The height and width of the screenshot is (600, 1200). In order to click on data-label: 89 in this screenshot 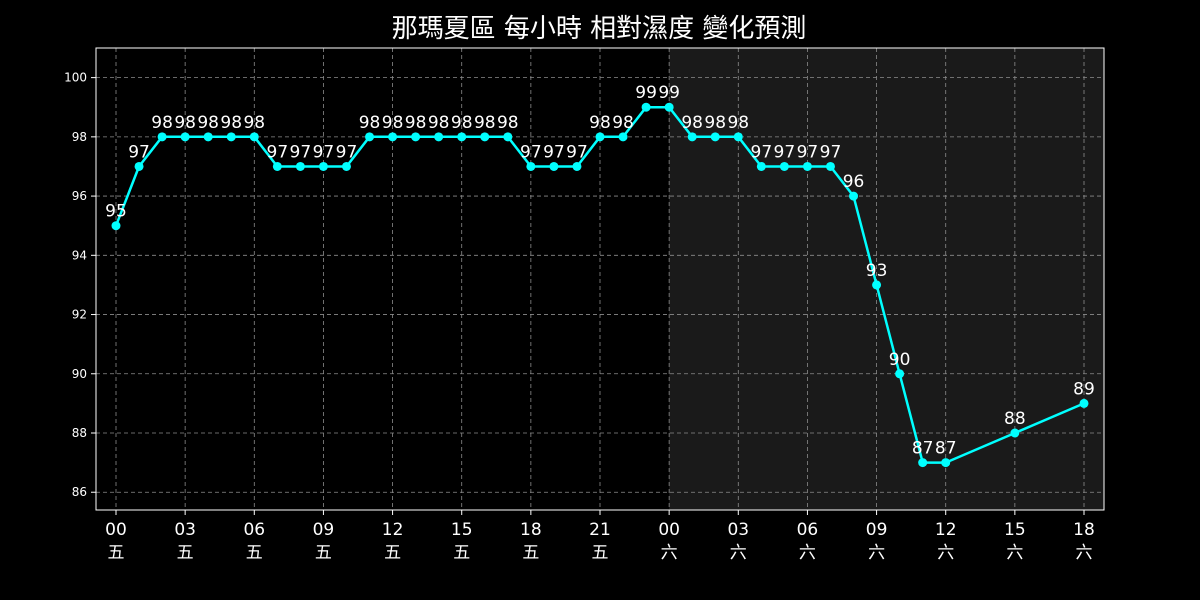, I will do `click(1084, 389)`.